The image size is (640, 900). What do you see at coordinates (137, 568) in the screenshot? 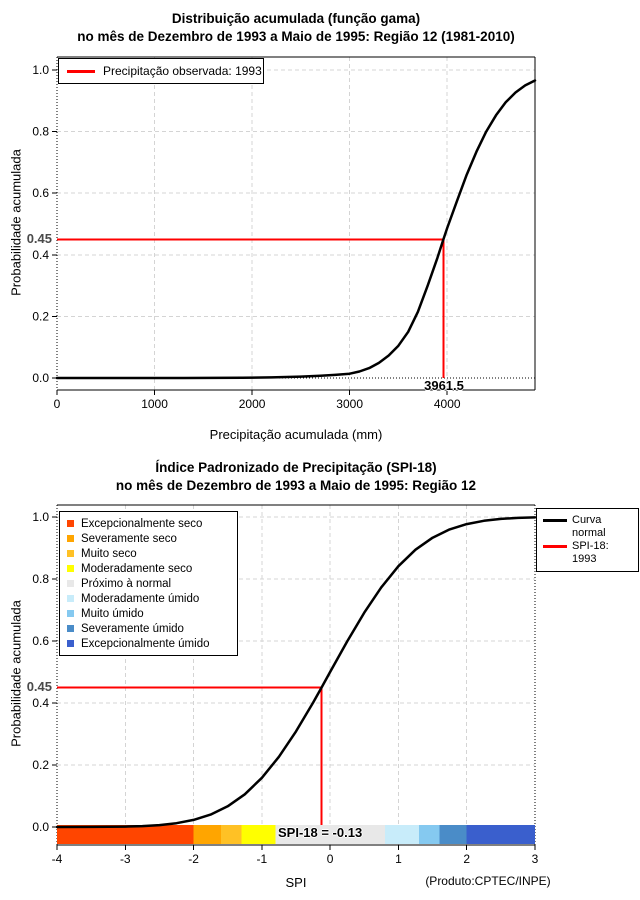
I see `category-label: Moderadamente seco` at bounding box center [137, 568].